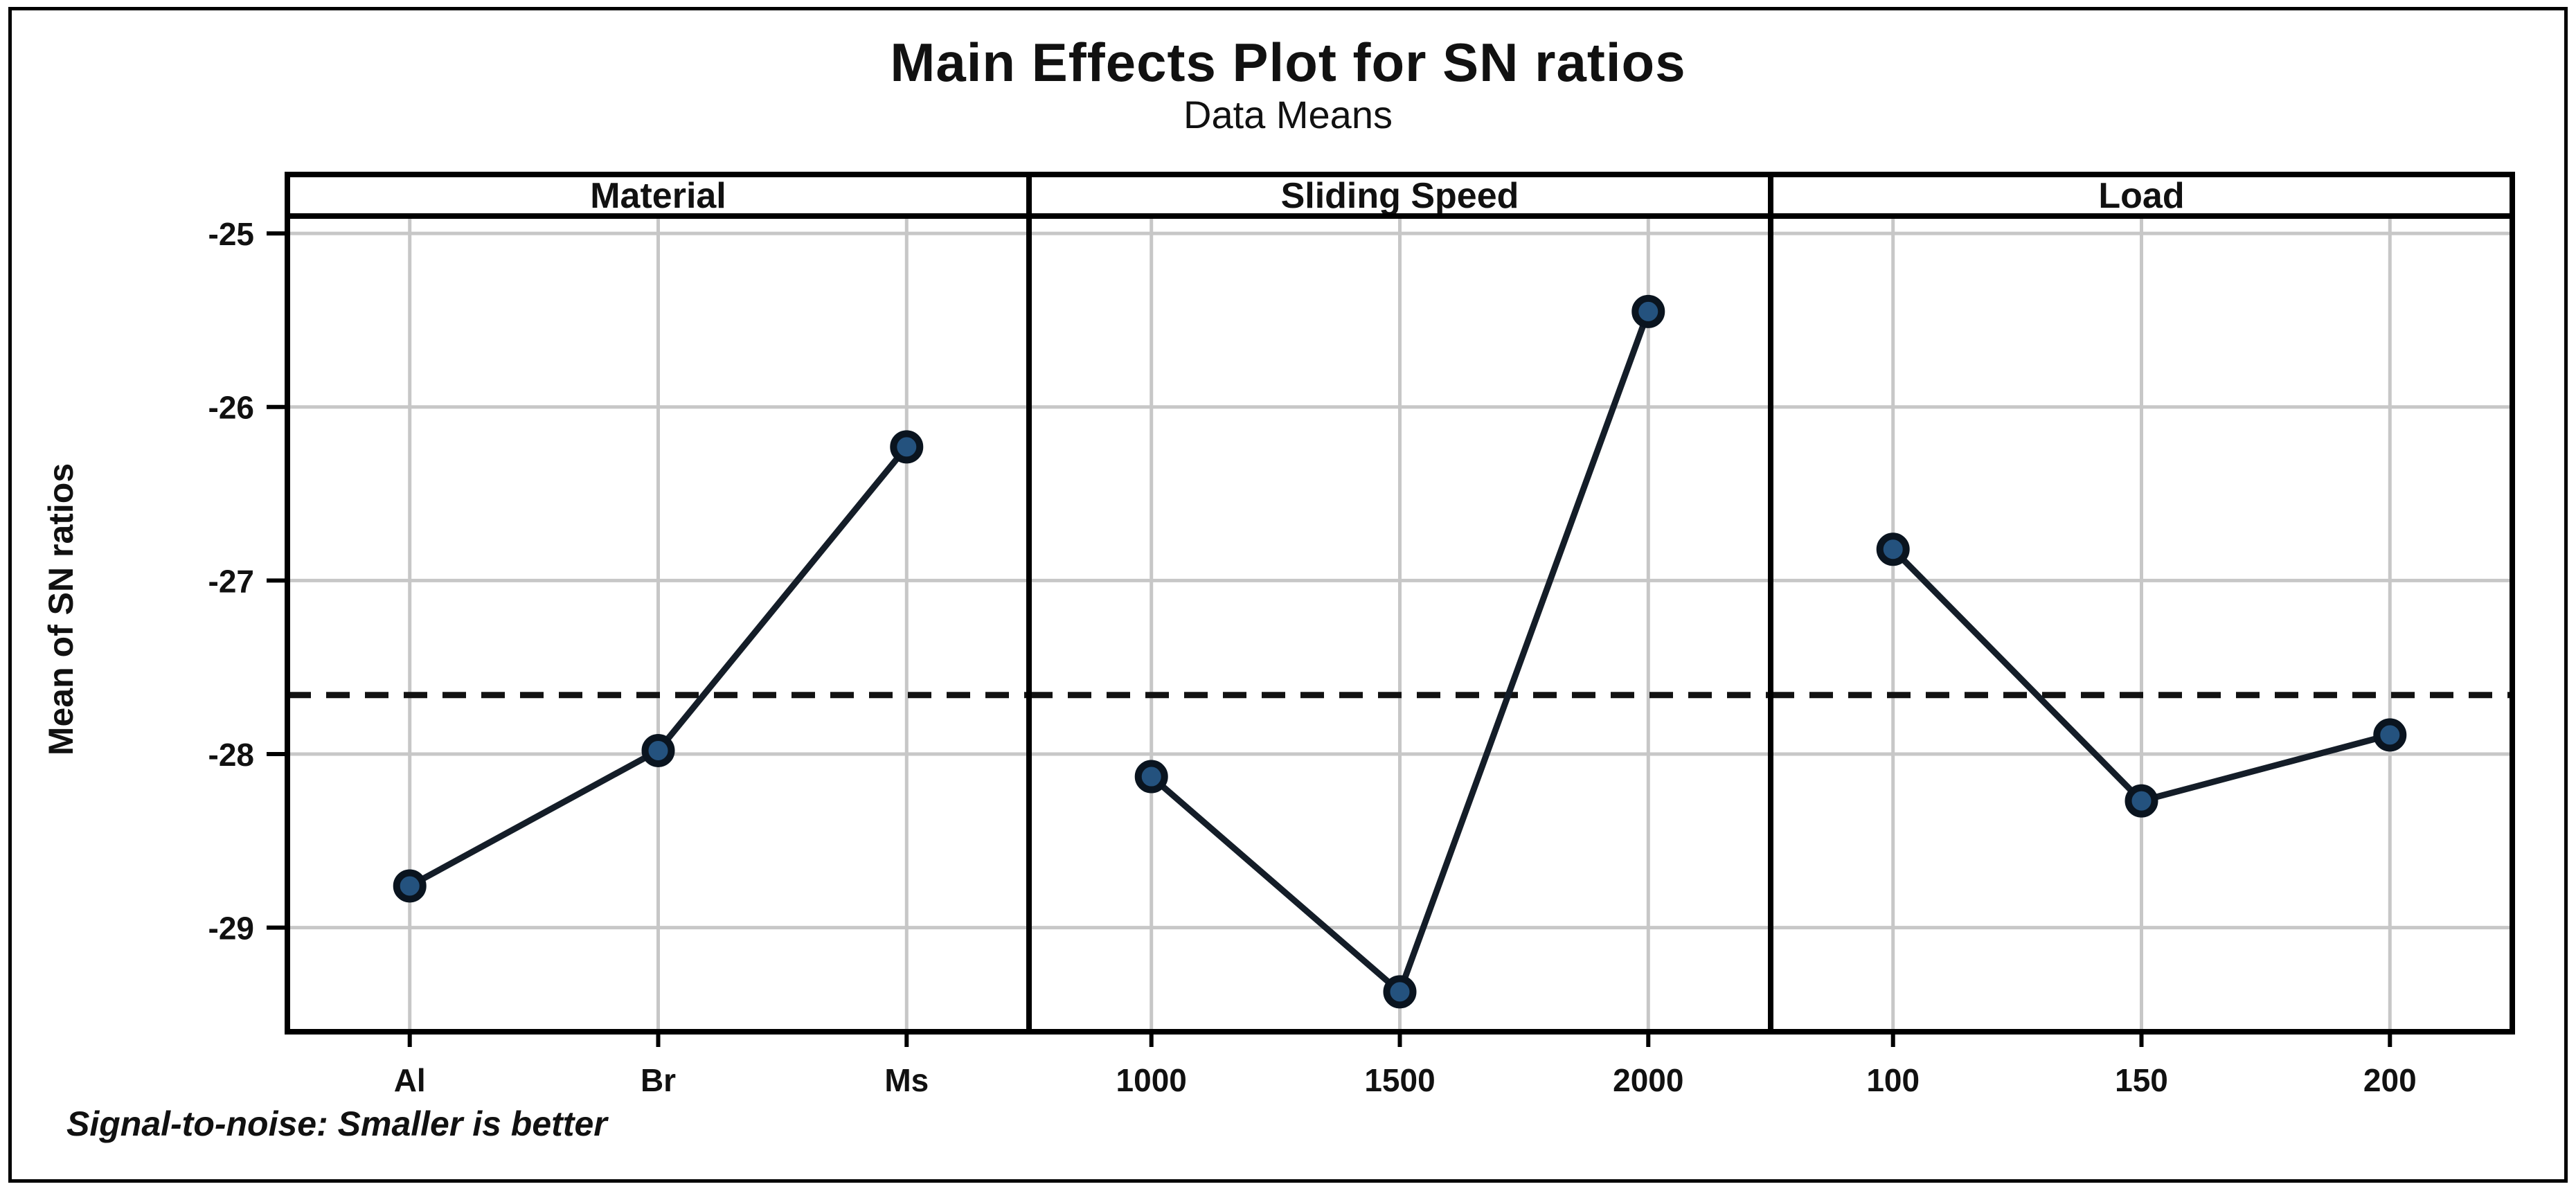  I want to click on y-tick-label: -27, so click(231, 581).